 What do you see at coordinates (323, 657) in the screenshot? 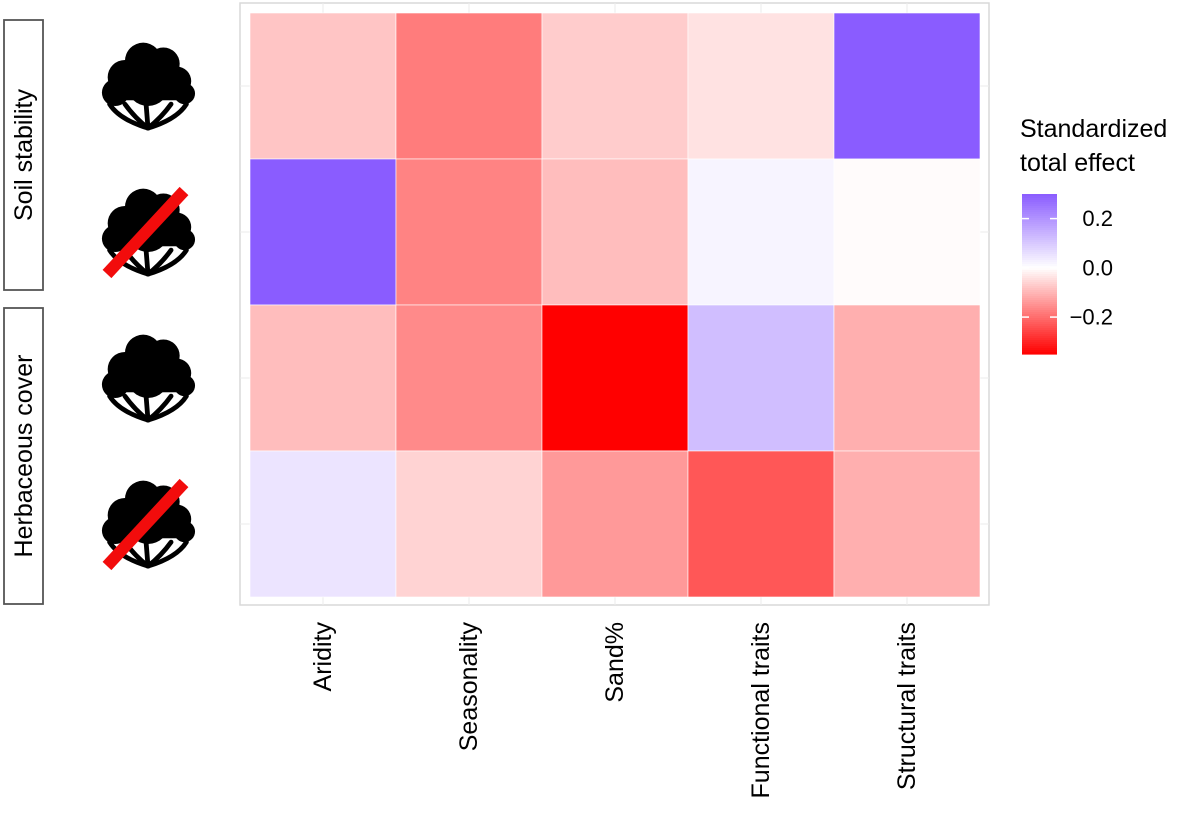
I see `x-tick-label: Aridity` at bounding box center [323, 657].